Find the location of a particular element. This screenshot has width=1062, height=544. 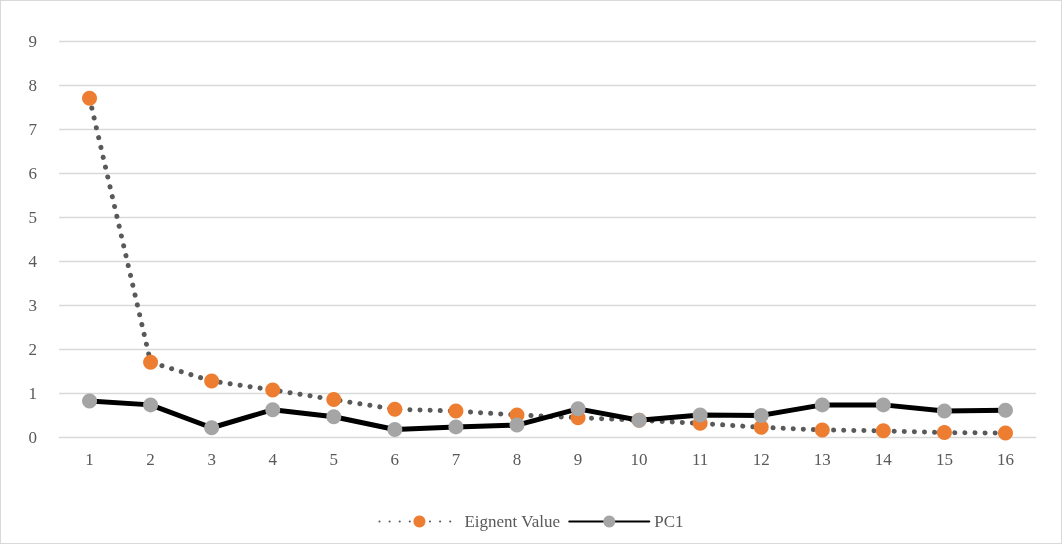

x-tick-label: 12 is located at coordinates (761, 459).